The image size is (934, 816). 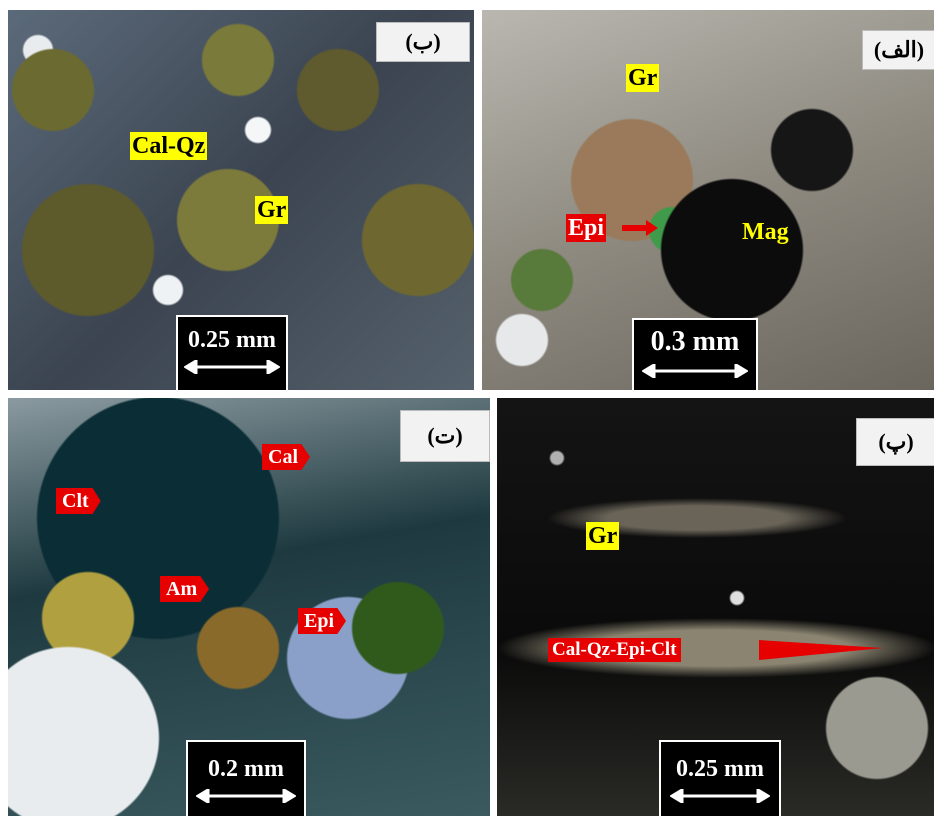 I want to click on annotation: Clt, so click(x=78, y=501).